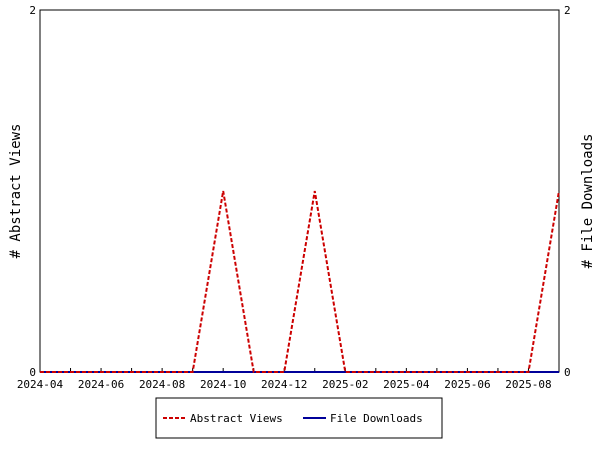 This screenshot has height=450, width=600. Describe the element at coordinates (16, 191) in the screenshot. I see `y-left-axis-title: # Abstract Views` at that location.